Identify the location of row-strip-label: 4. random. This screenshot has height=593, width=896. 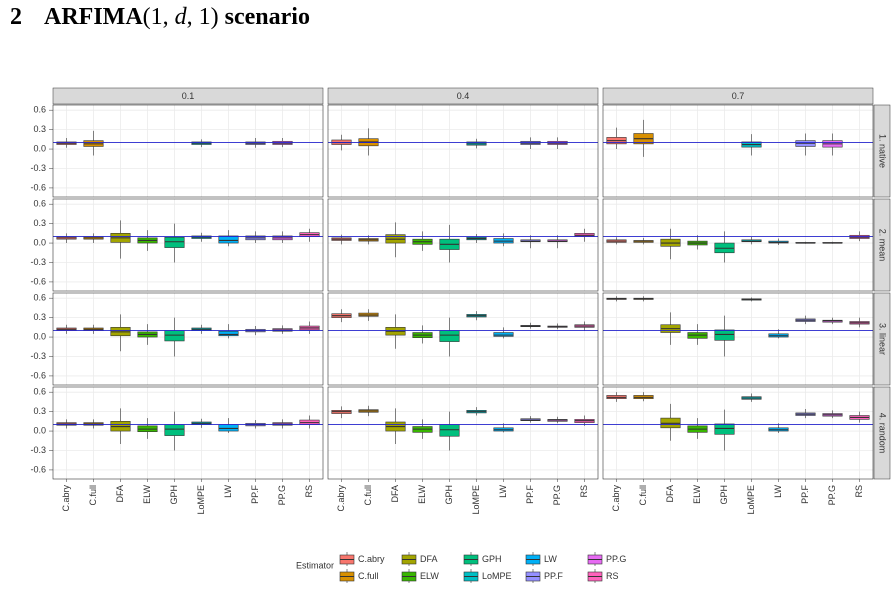
(883, 433).